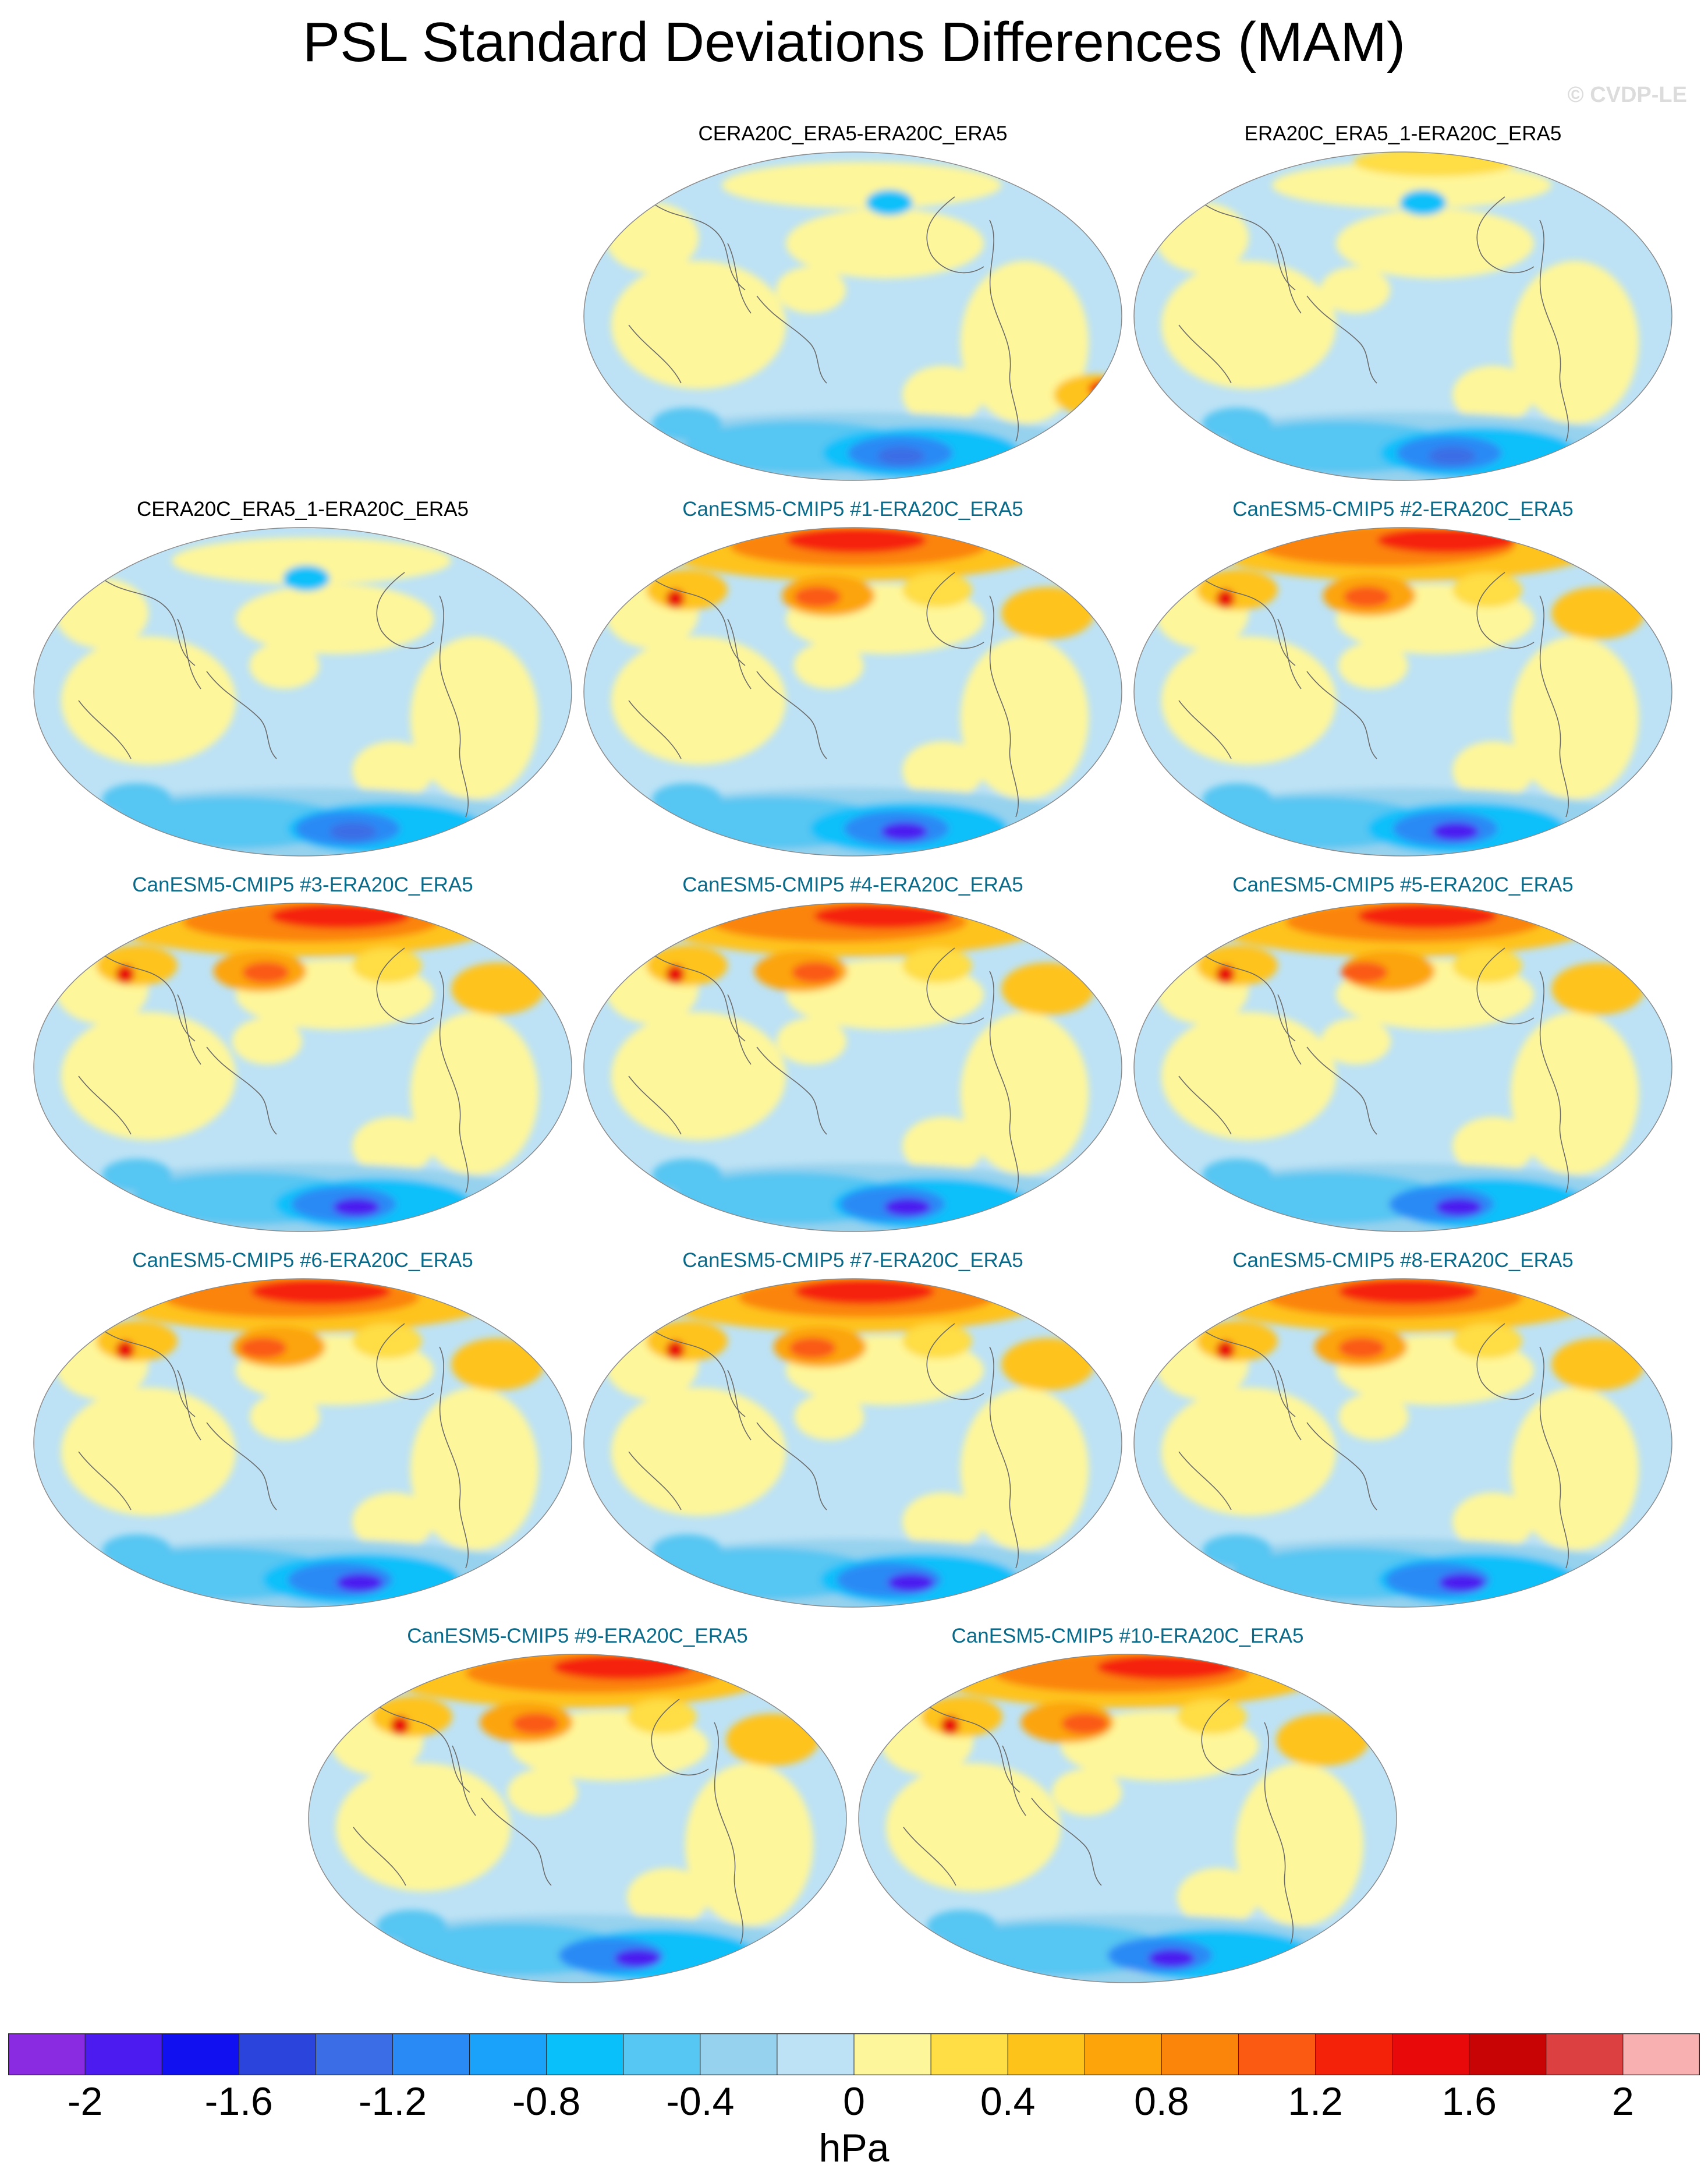  What do you see at coordinates (392, 2101) in the screenshot?
I see `colorbar-tick-label: -1.2` at bounding box center [392, 2101].